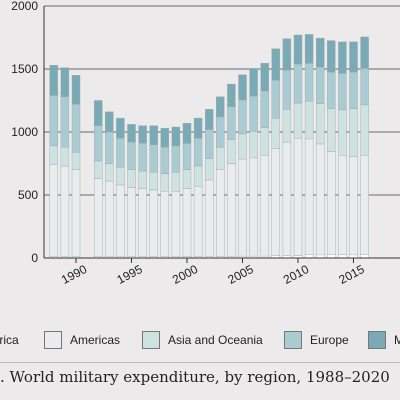 This screenshot has width=400, height=400. Describe the element at coordinates (34, 258) in the screenshot. I see `y-tick-label: 0` at that location.